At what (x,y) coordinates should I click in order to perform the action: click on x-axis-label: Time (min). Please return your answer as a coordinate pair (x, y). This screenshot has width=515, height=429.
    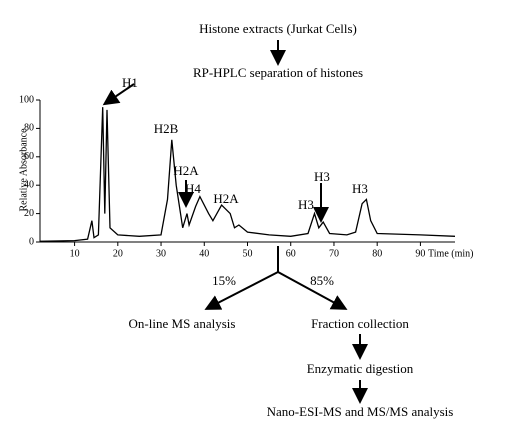
    Looking at the image, I should click on (450, 253).